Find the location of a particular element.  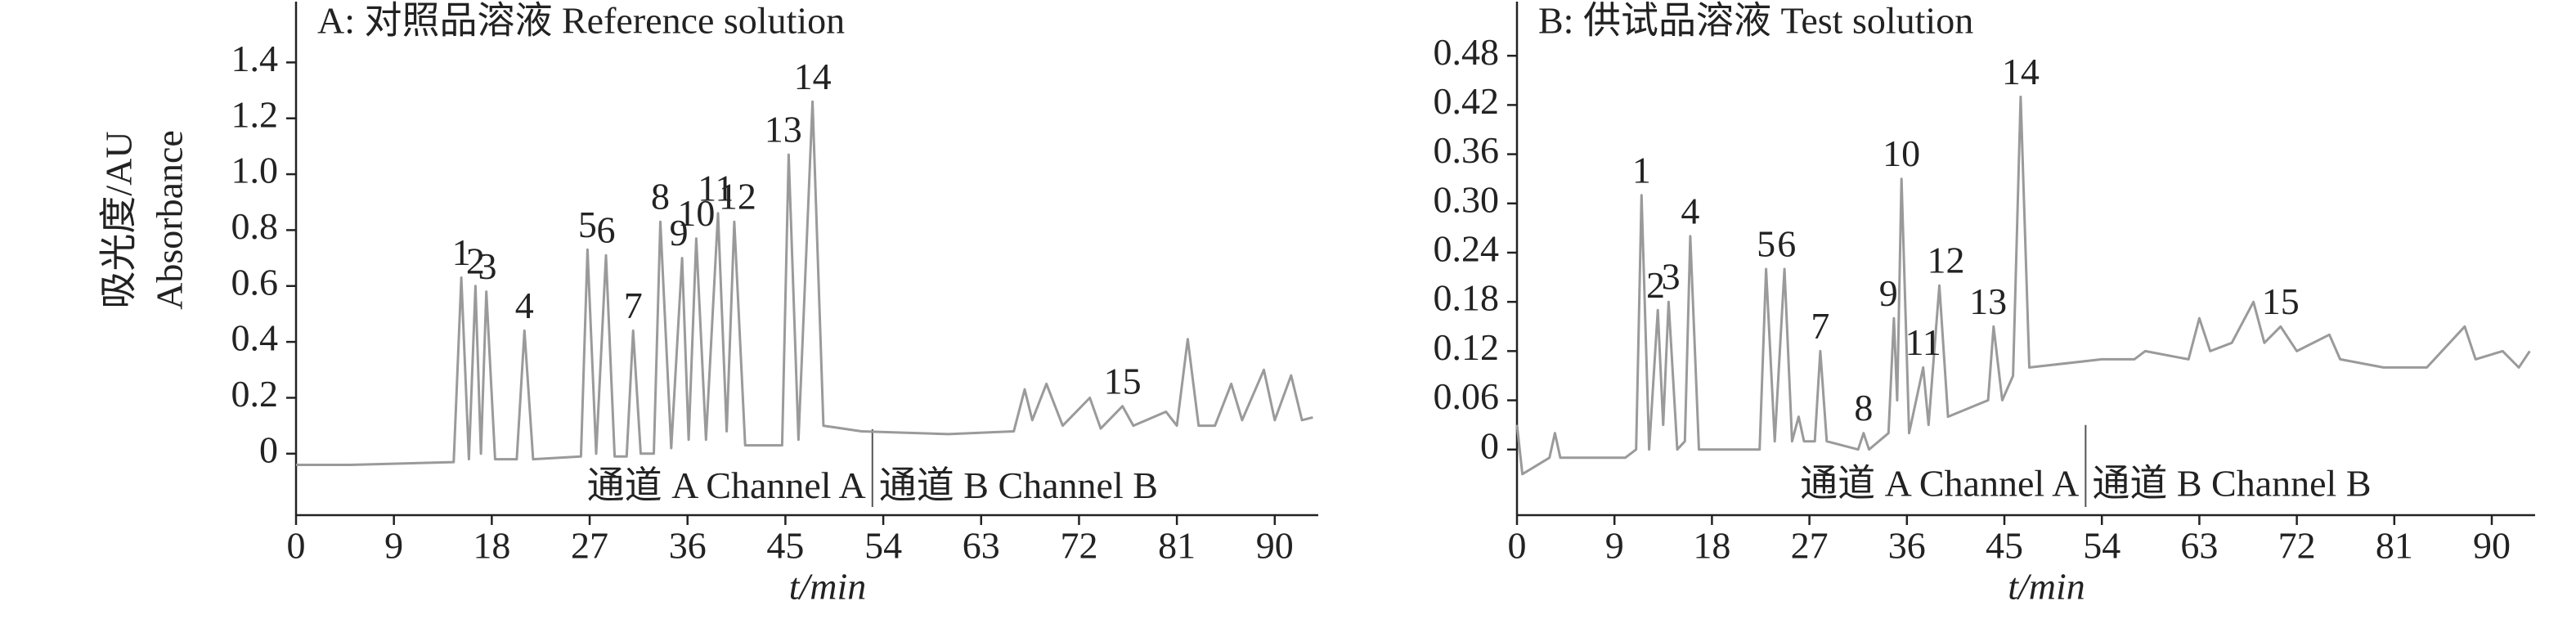

y-tick-label: 0.6 is located at coordinates (255, 282).